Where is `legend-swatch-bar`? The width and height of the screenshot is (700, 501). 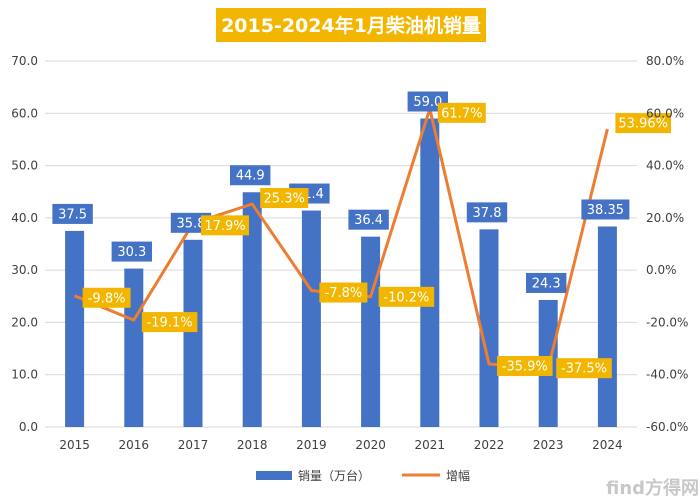
legend-swatch-bar is located at coordinates (274, 475).